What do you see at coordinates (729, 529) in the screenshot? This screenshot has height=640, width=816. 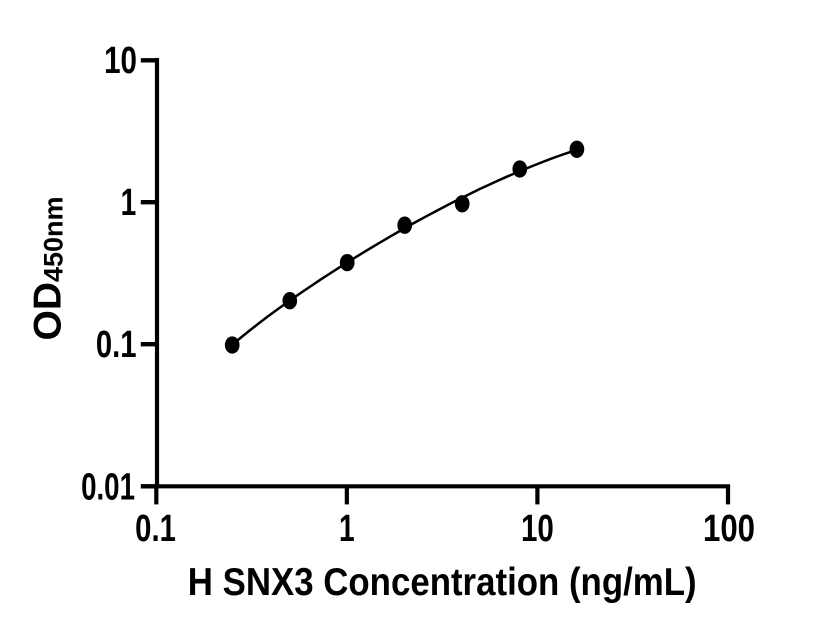 I see `svg-text: 100` at bounding box center [729, 529].